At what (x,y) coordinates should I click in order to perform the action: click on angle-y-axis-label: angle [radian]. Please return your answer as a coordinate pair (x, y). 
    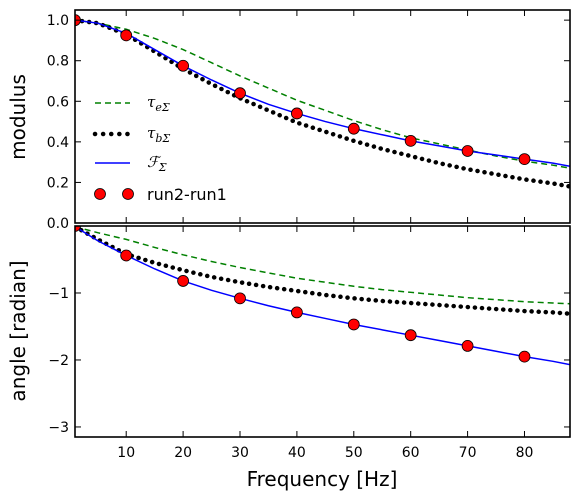
    Looking at the image, I should click on (18, 330).